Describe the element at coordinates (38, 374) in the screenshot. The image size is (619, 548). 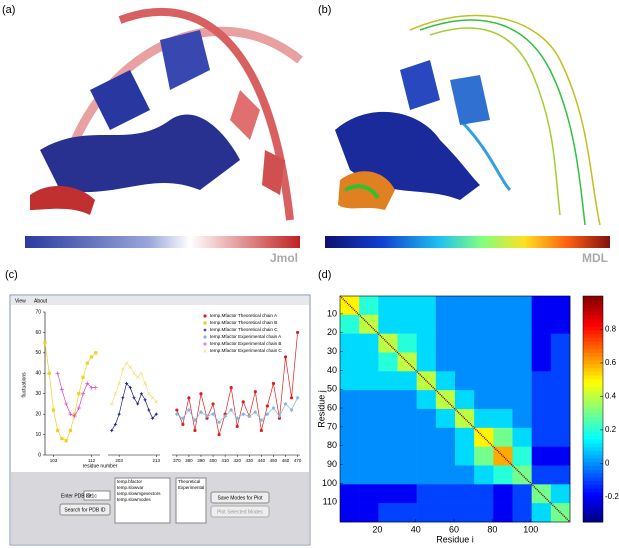
I see `y-tick-label: 40` at that location.